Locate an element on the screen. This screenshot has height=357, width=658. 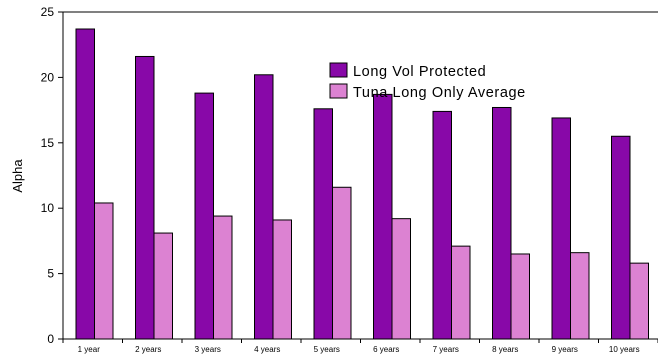
x-tick-label: 9 years is located at coordinates (565, 349).